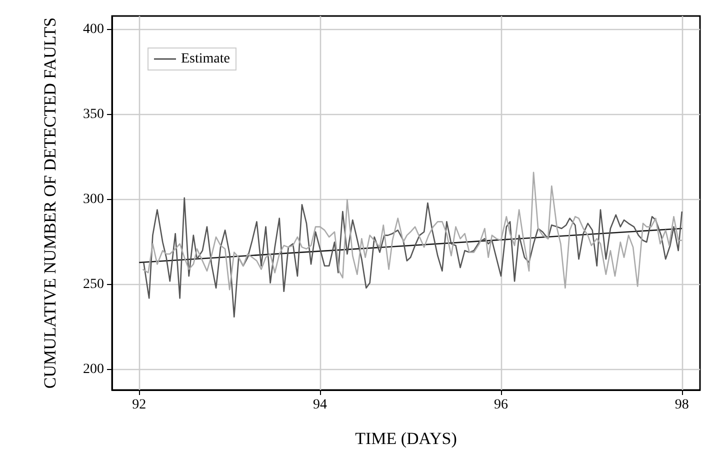 The image size is (711, 460). I want to click on x-axis-title: TIME (DAYS), so click(406, 438).